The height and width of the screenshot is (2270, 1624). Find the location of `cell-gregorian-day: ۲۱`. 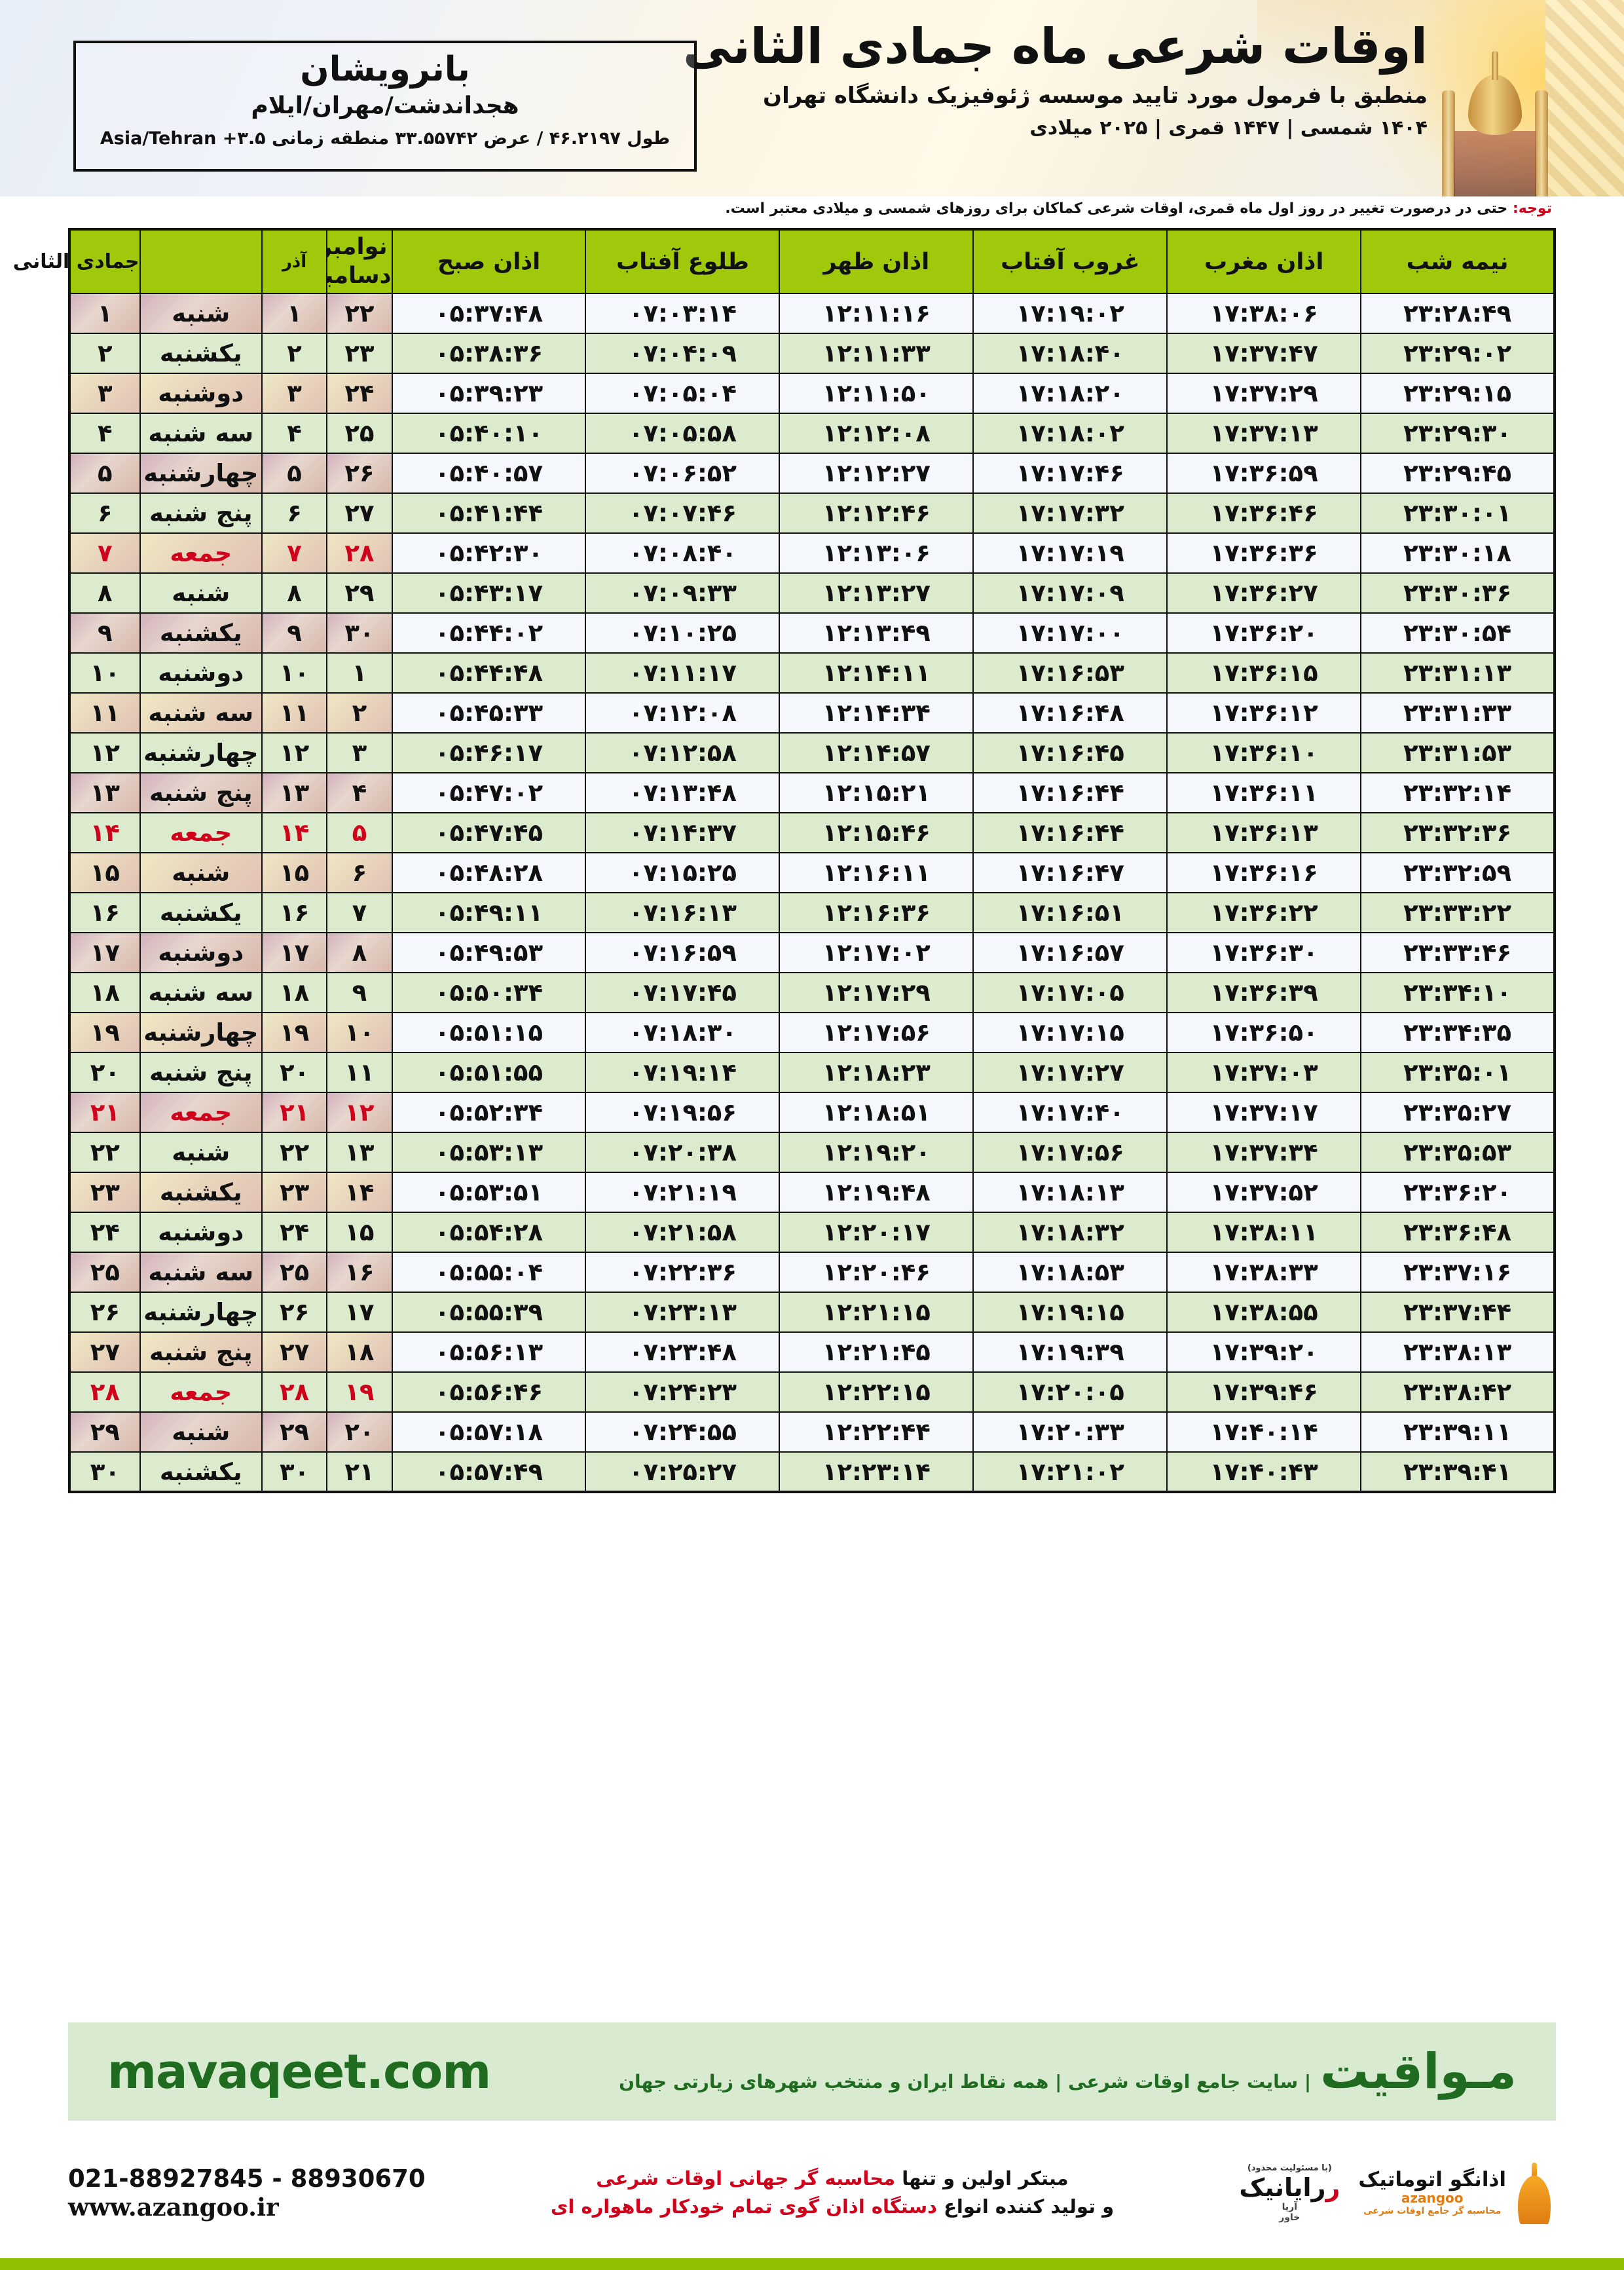

cell-gregorian-day: ۲۱ is located at coordinates (359, 1472).